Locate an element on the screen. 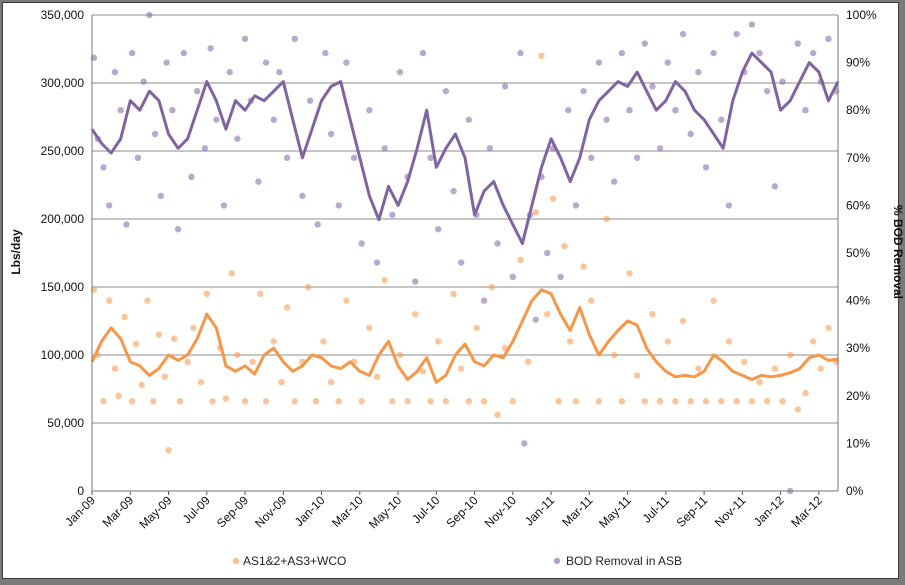 The height and width of the screenshot is (585, 905). y-tick-label: 0 is located at coordinates (80, 491).